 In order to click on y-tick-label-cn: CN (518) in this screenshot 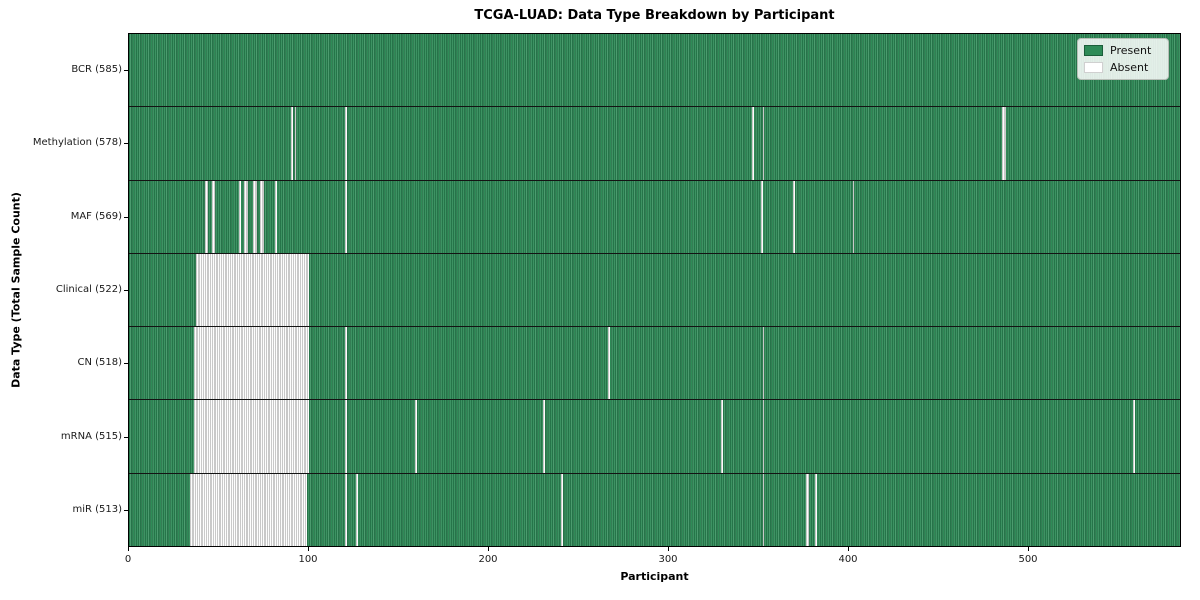, I will do `click(99, 363)`.